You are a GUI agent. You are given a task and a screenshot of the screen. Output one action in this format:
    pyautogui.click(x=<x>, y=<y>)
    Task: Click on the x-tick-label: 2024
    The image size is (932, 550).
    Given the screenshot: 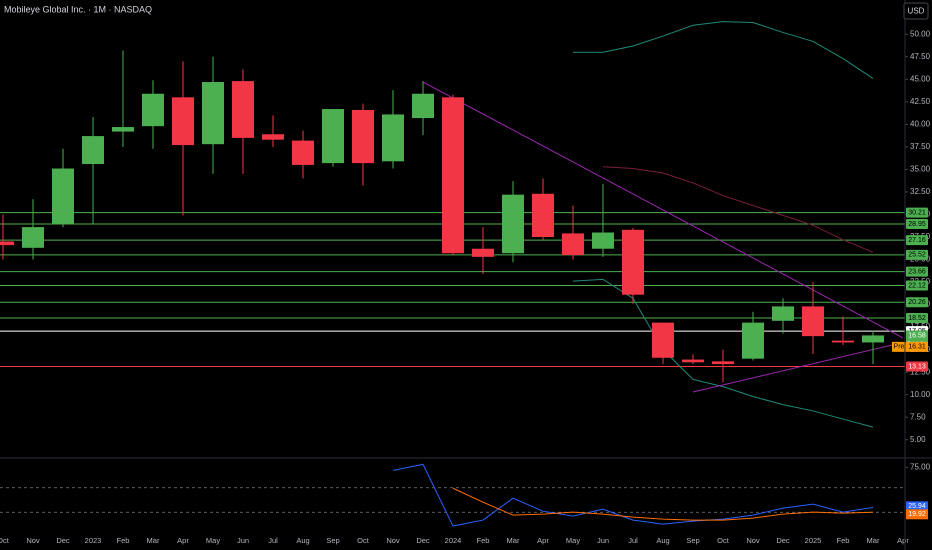 What is the action you would take?
    pyautogui.click(x=453, y=540)
    